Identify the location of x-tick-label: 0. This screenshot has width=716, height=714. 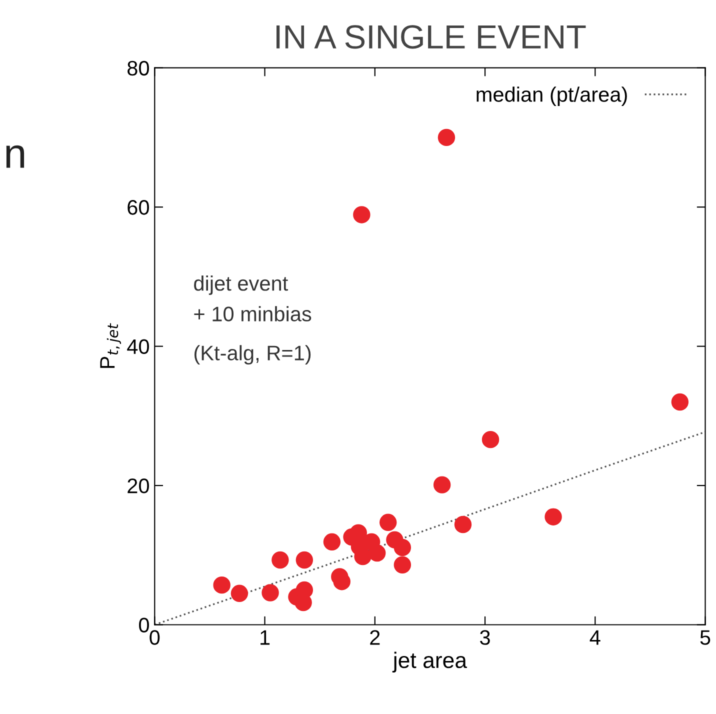
(155, 637).